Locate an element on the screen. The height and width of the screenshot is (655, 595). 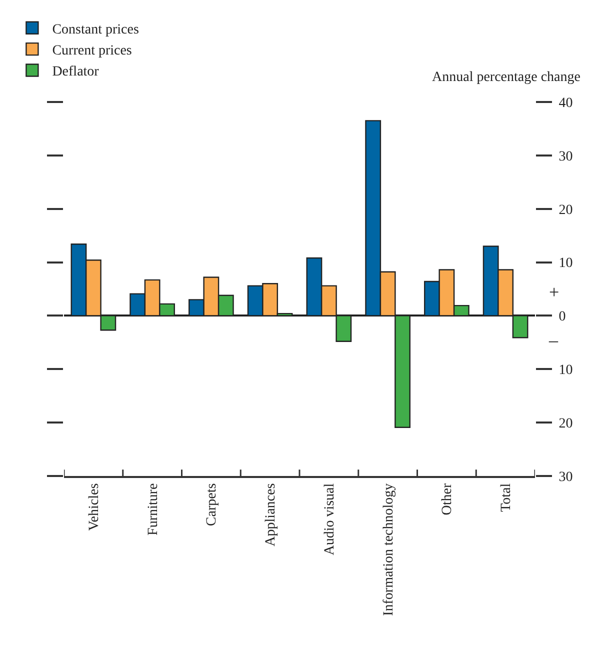
x-tick-label: Other is located at coordinates (448, 499).